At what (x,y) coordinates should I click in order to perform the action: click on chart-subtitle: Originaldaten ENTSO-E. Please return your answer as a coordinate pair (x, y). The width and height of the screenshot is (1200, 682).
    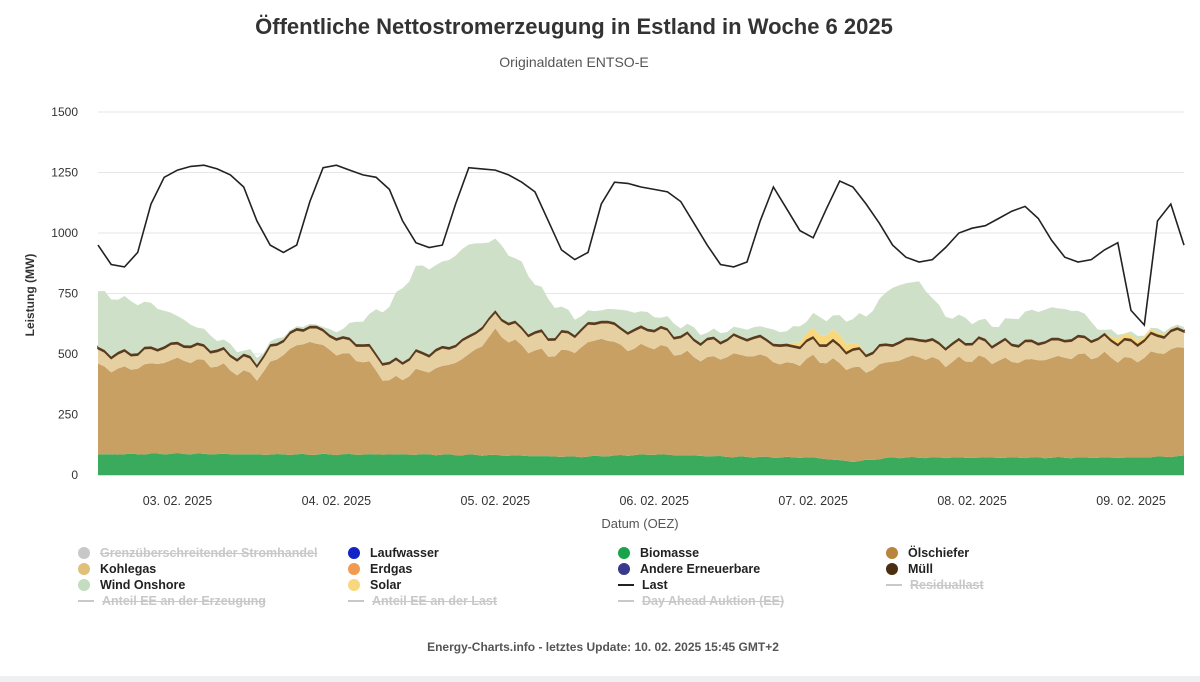
    Looking at the image, I should click on (574, 62).